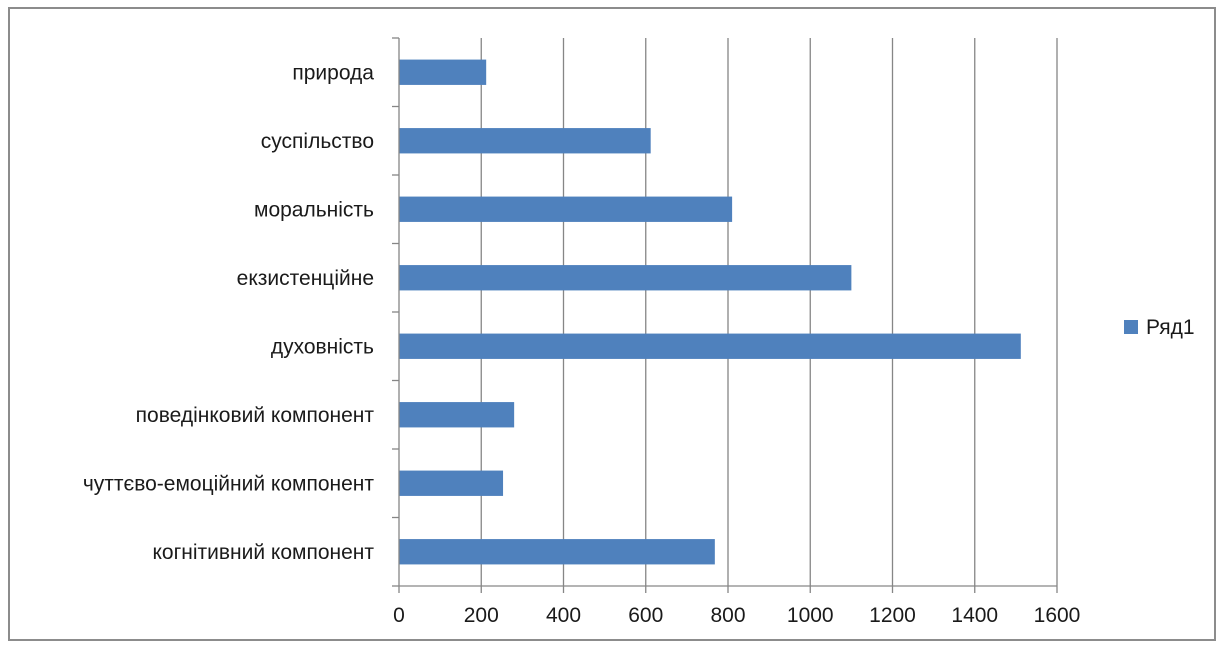  I want to click on category-label: суспільство, so click(317, 141).